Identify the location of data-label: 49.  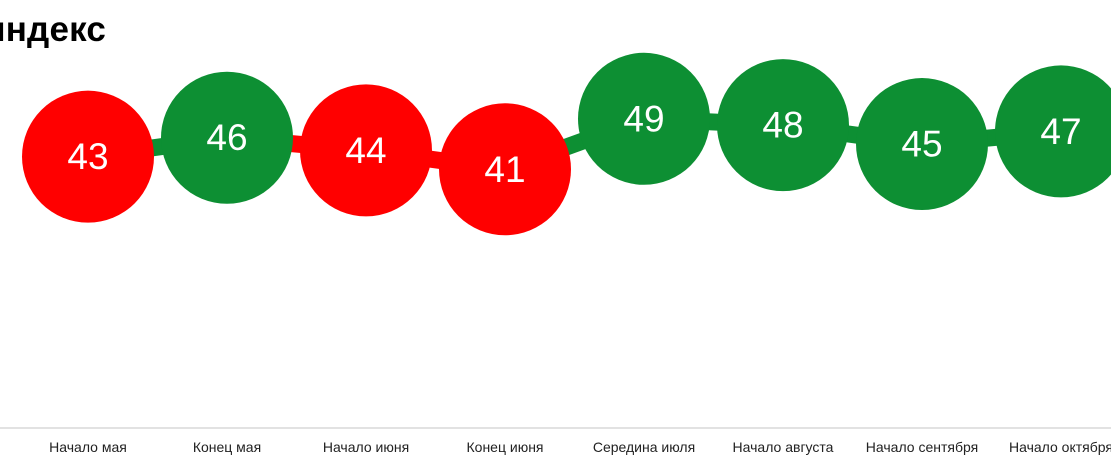
(643, 118).